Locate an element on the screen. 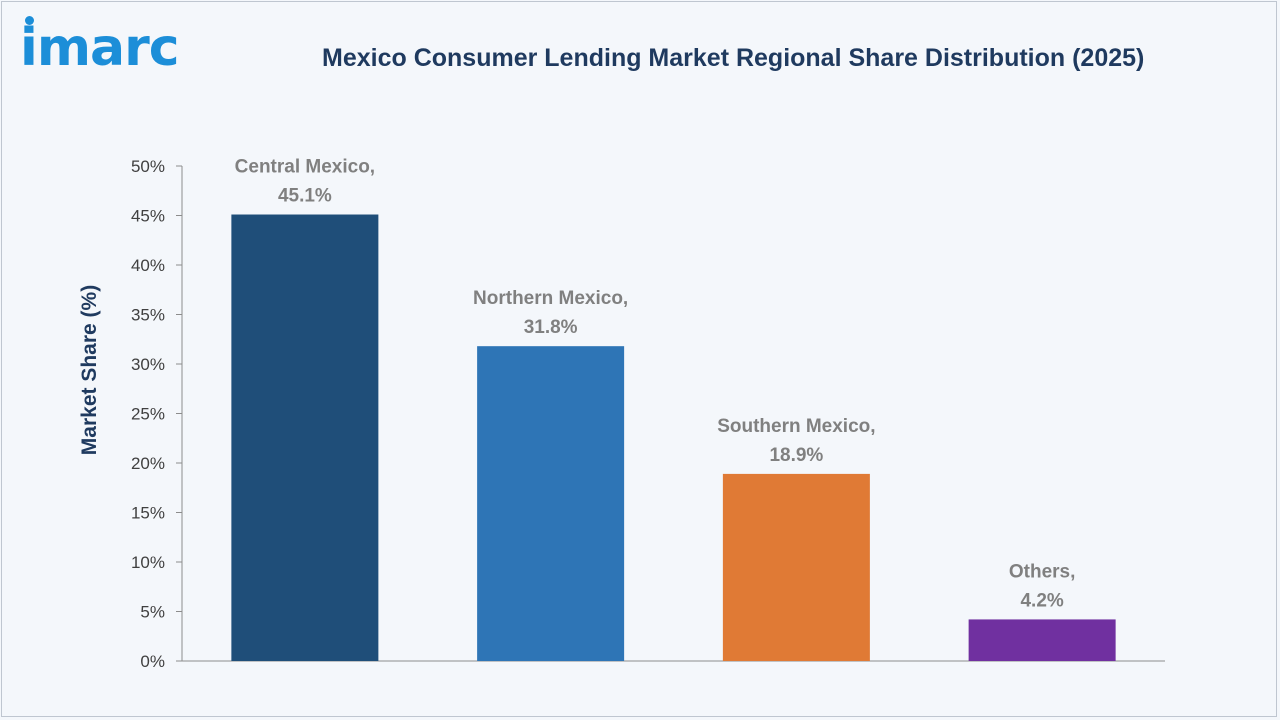 The image size is (1280, 720). y-tick-label: 20% is located at coordinates (148, 463).